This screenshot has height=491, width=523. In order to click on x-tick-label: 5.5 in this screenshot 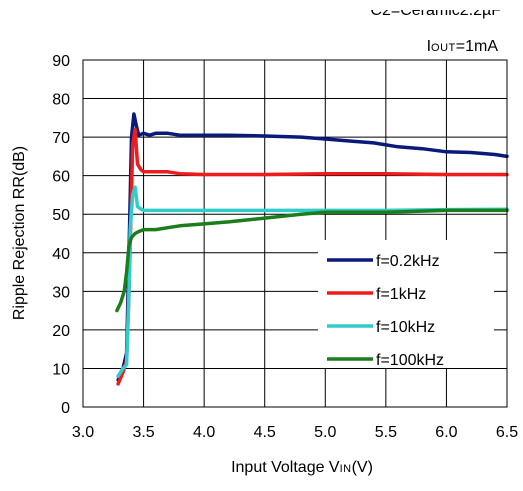, I will do `click(386, 432)`.